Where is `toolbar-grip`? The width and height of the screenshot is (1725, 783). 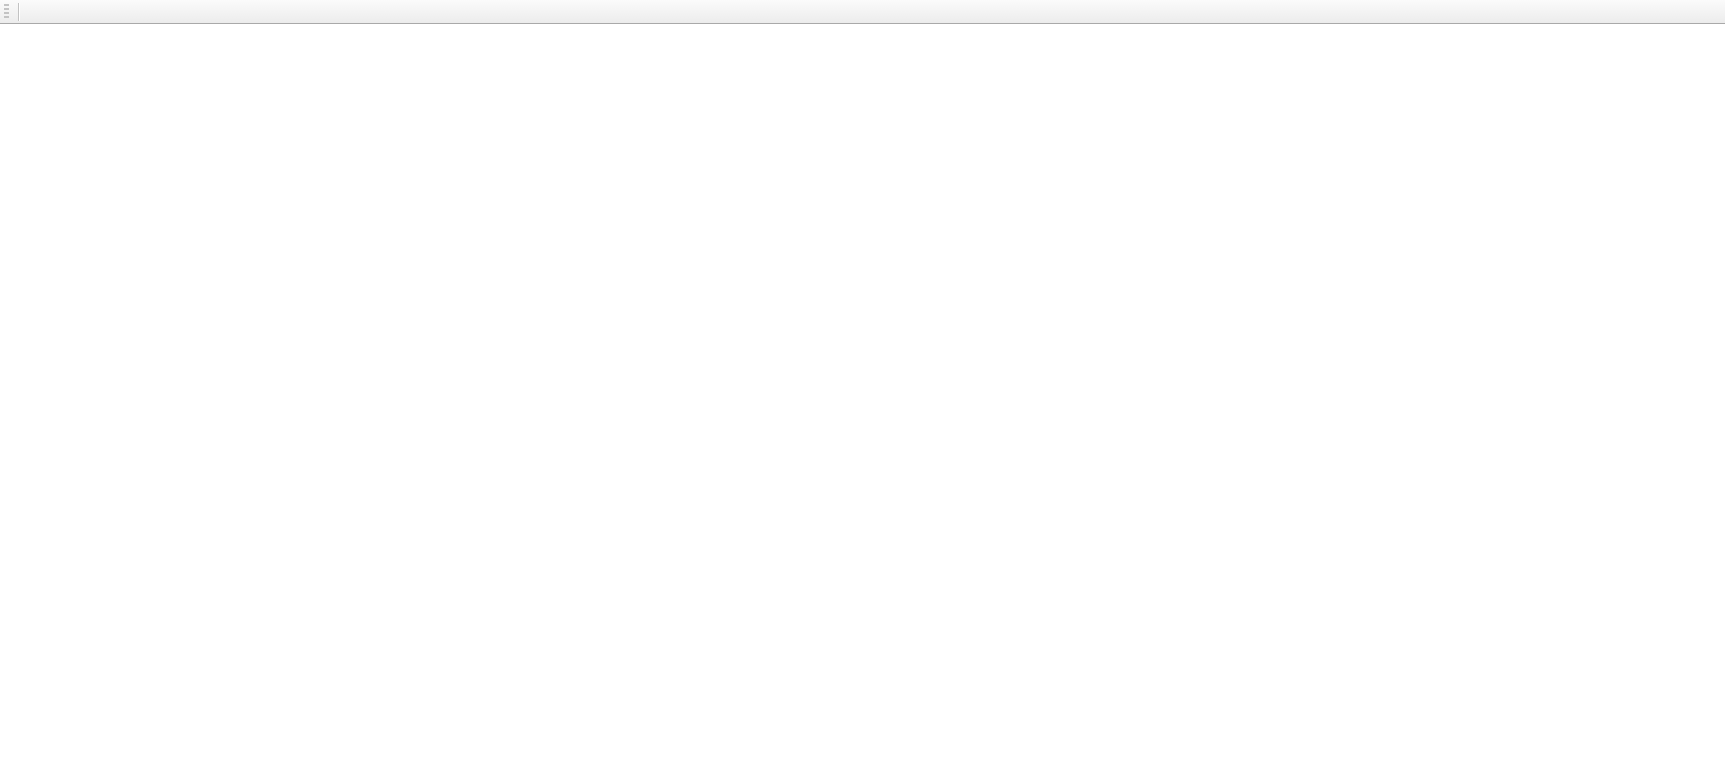
toolbar-grip is located at coordinates (6, 11).